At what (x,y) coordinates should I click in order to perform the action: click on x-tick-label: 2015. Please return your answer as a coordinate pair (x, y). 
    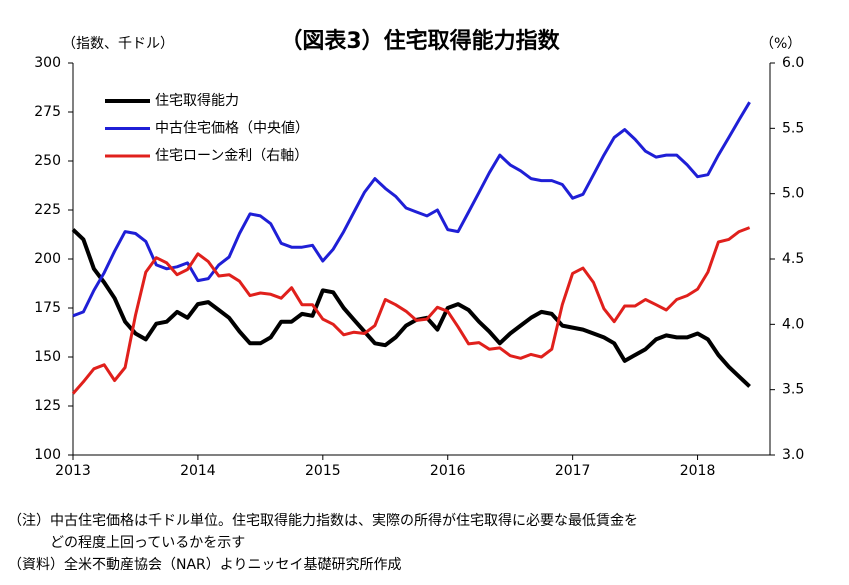
    Looking at the image, I should click on (323, 471).